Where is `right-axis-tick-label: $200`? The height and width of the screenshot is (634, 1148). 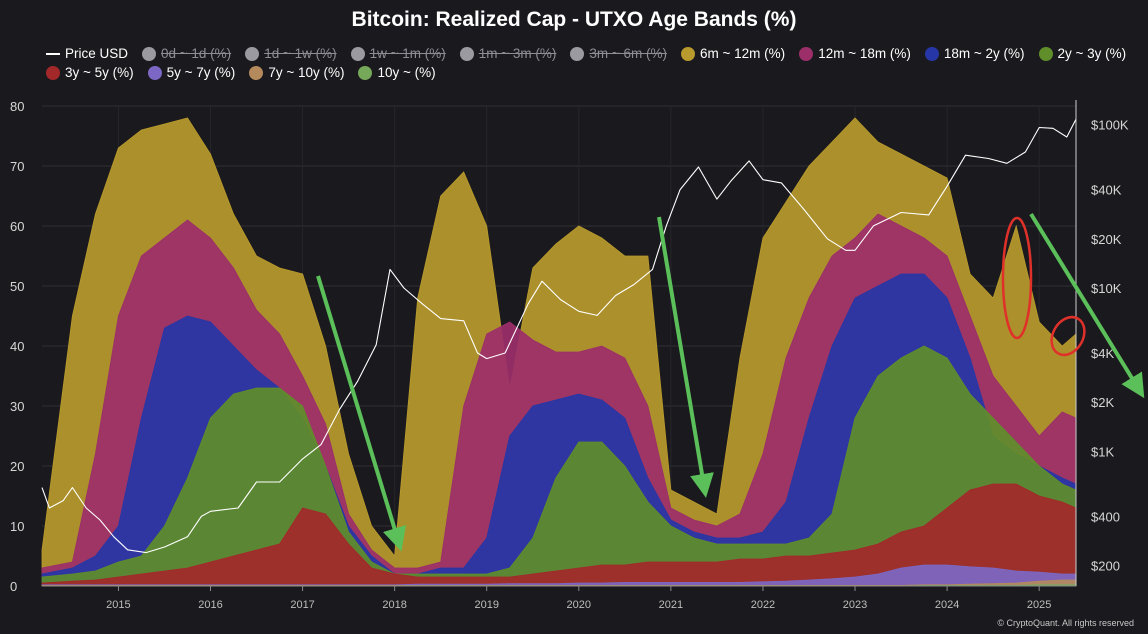 right-axis-tick-label: $200 is located at coordinates (1105, 566).